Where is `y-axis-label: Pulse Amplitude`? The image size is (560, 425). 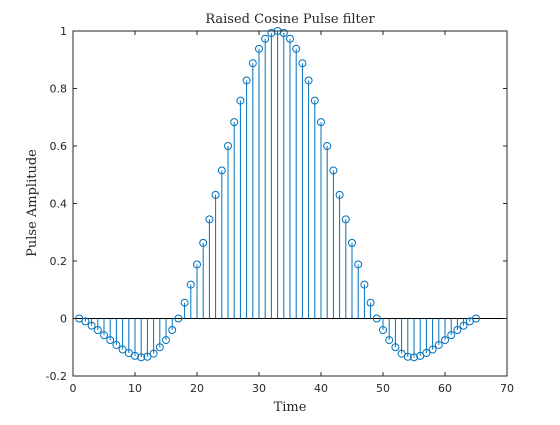 y-axis-label: Pulse Amplitude is located at coordinates (32, 203).